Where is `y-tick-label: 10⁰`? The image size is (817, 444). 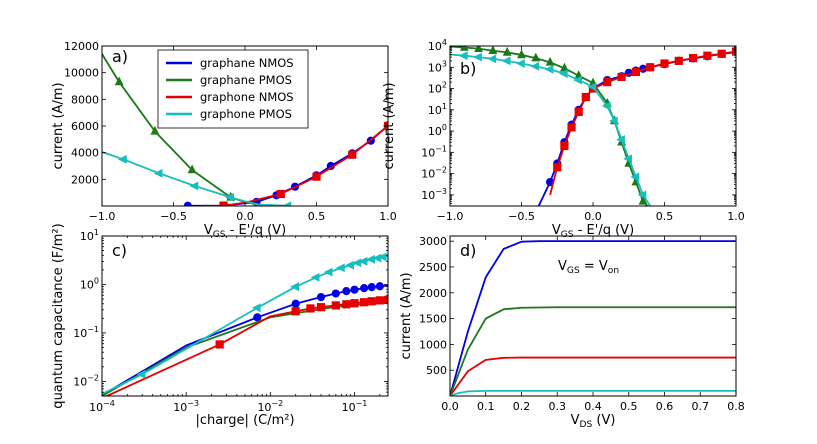 y-tick-label: 10⁰ is located at coordinates (89, 283).